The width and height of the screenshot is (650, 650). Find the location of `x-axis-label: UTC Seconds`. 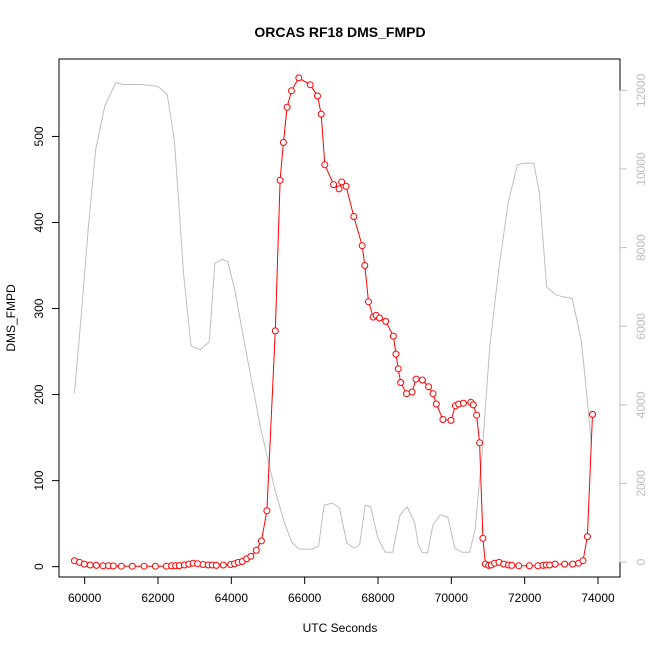

x-axis-label: UTC Seconds is located at coordinates (340, 628).